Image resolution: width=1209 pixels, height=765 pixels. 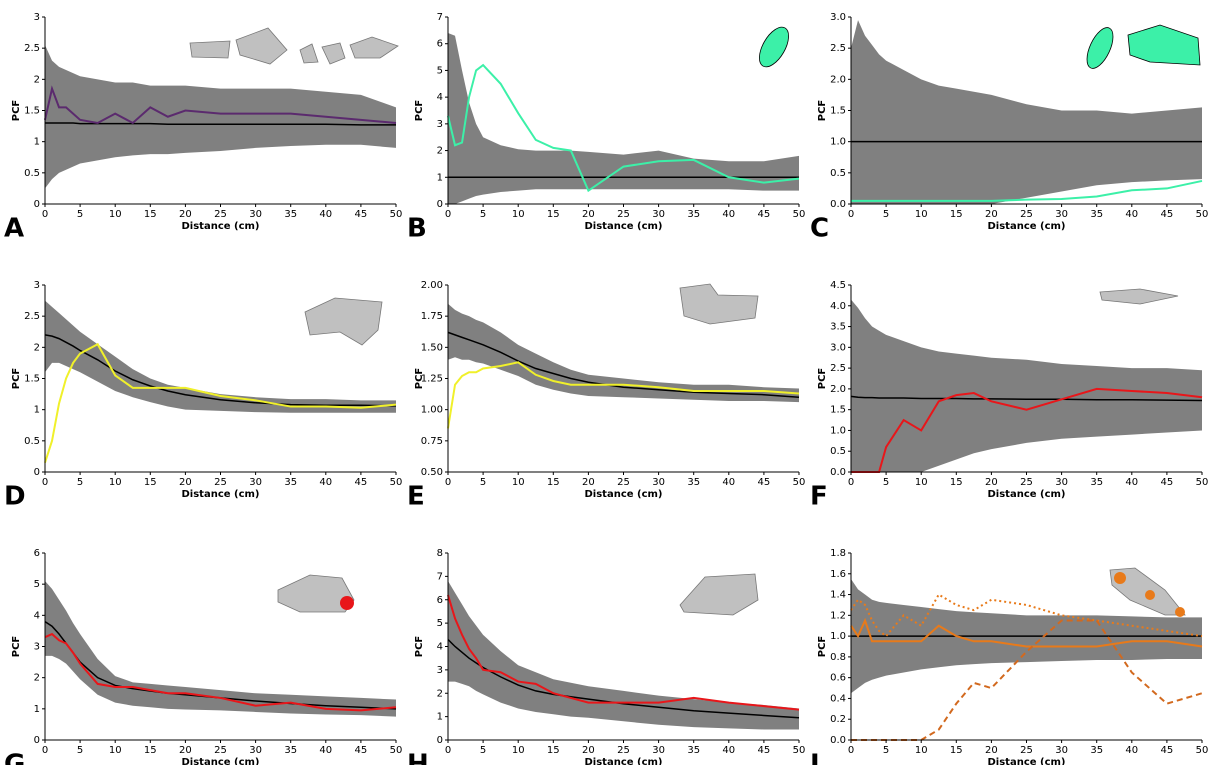 What do you see at coordinates (838, 347) in the screenshot?
I see `y-tick-label: 3.0` at bounding box center [838, 347].